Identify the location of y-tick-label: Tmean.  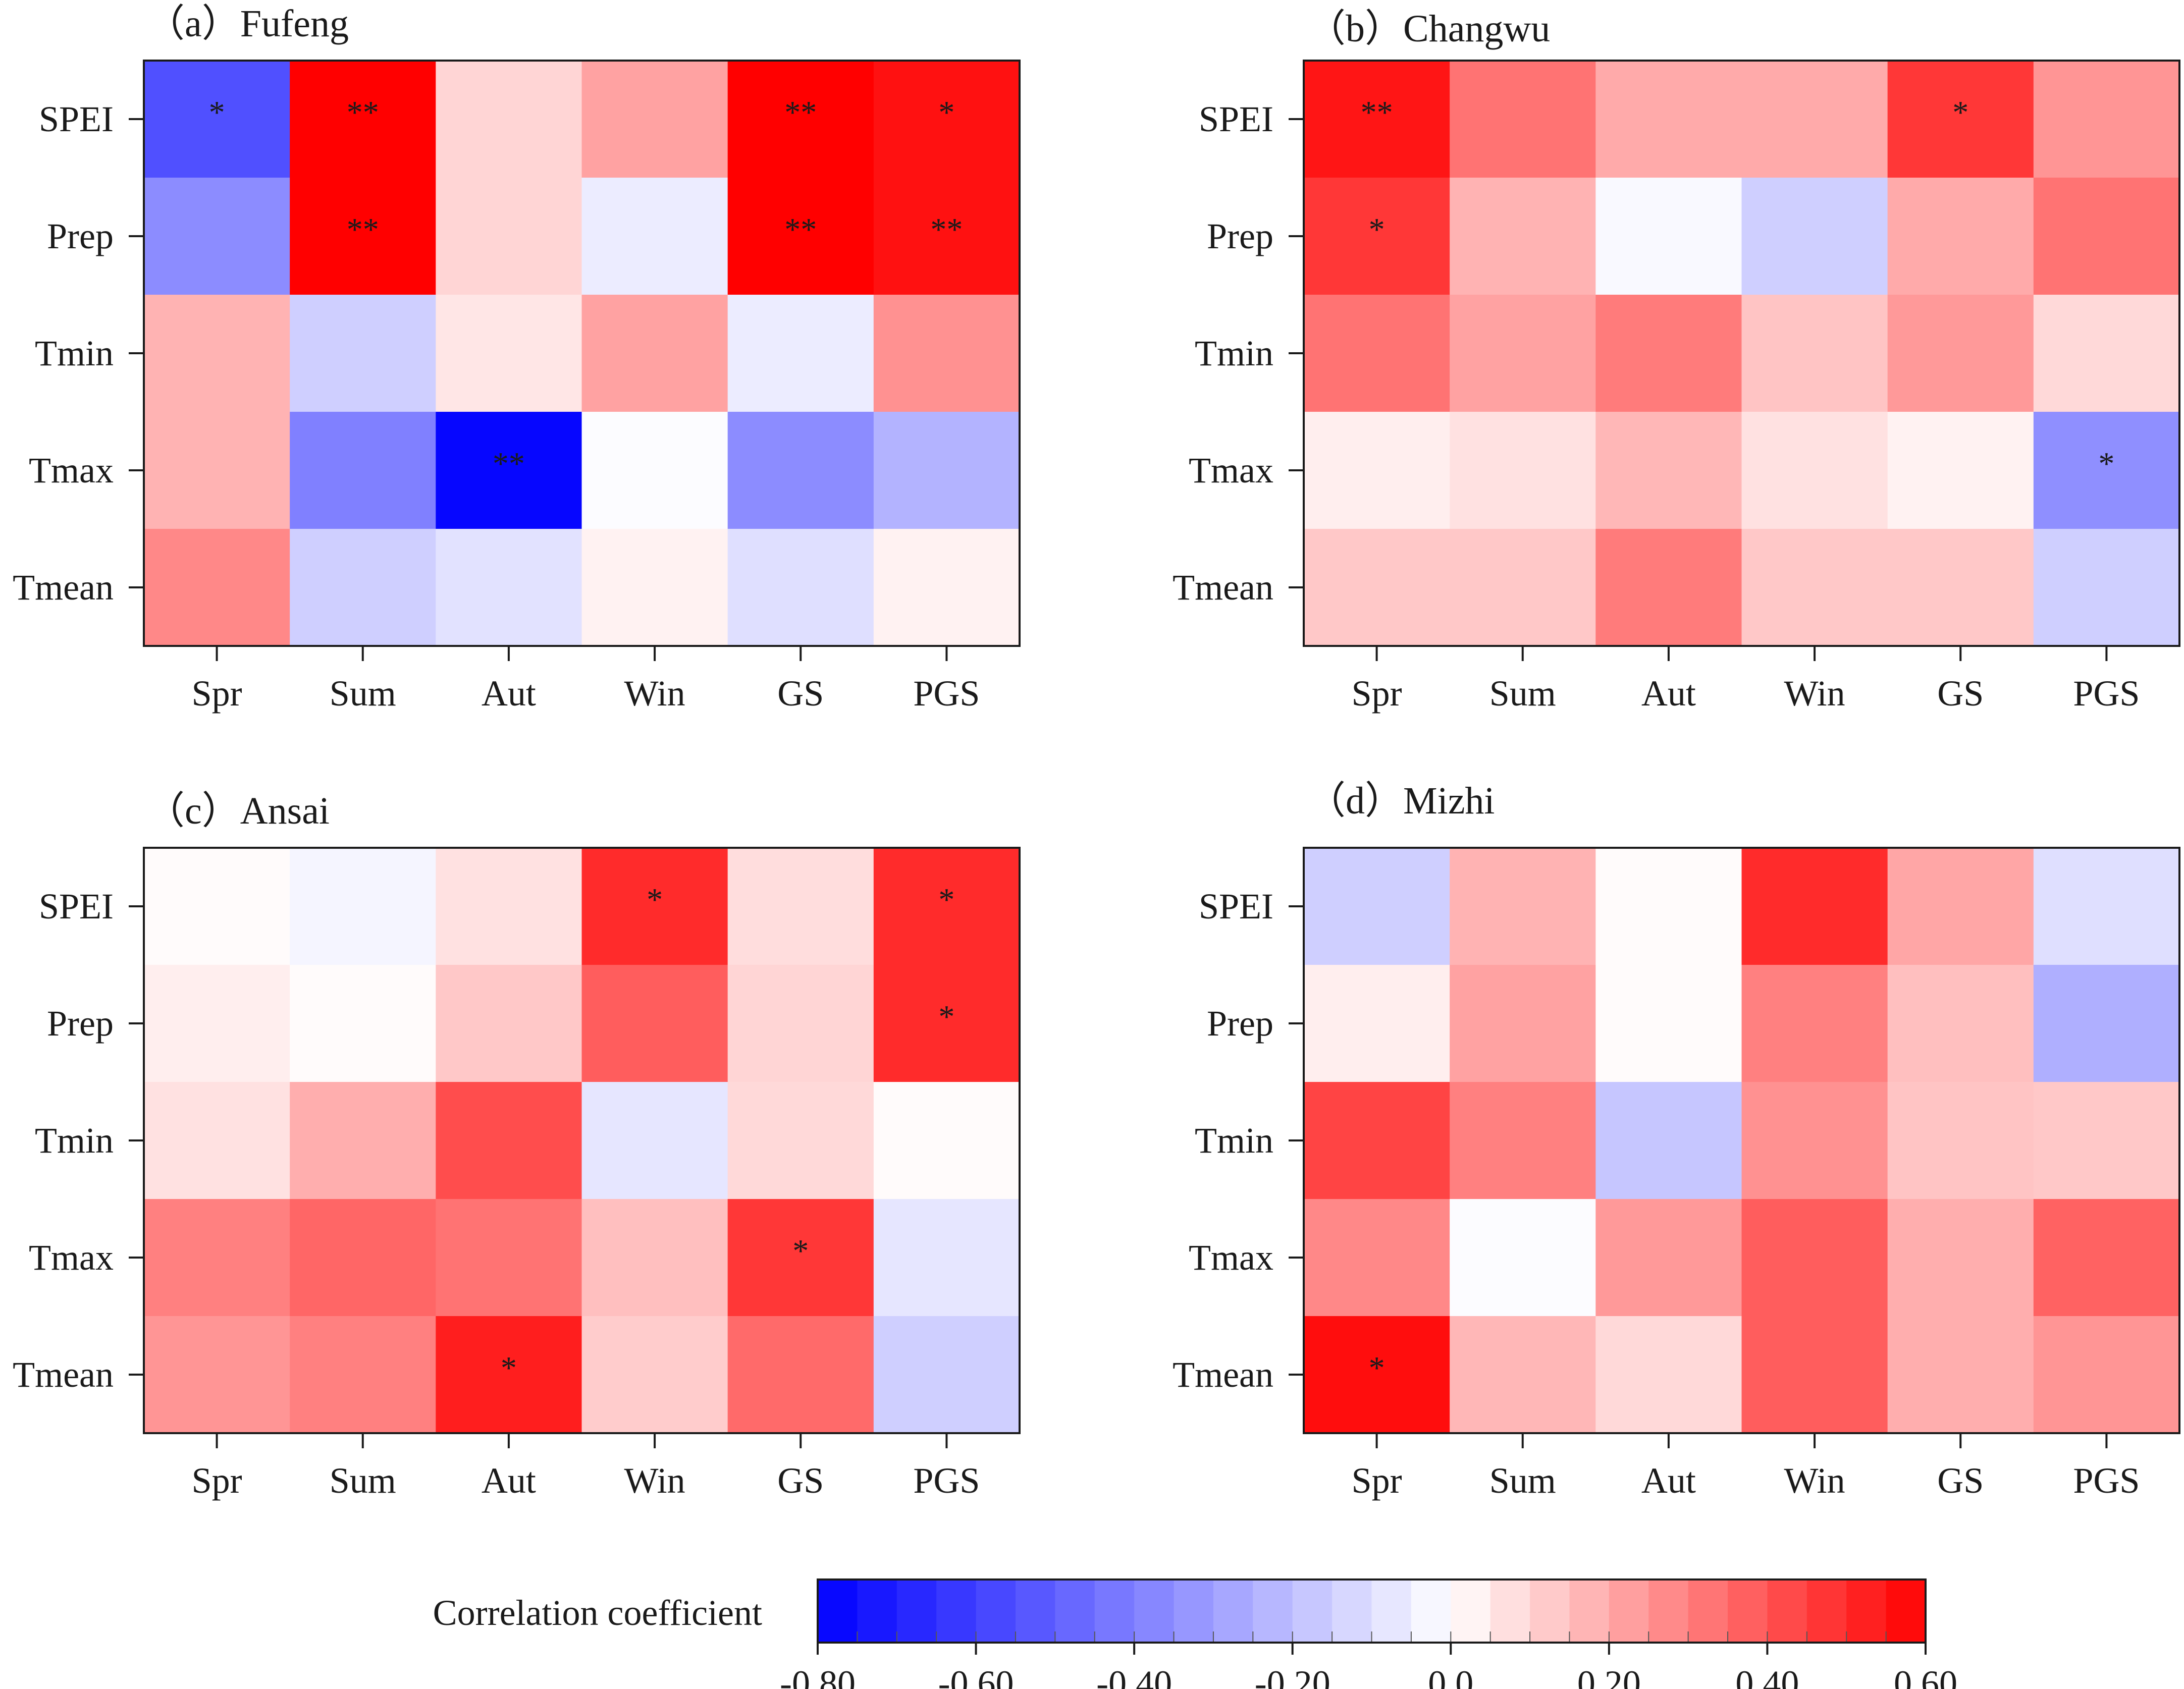
(64, 1374).